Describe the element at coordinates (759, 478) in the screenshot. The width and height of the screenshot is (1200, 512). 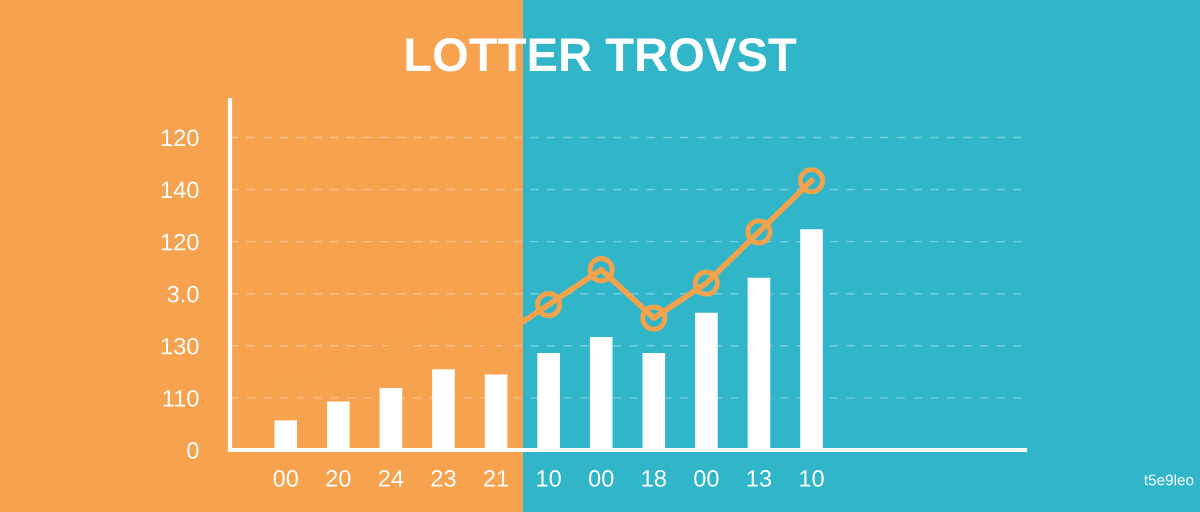
I see `x-tick-label: 13` at that location.